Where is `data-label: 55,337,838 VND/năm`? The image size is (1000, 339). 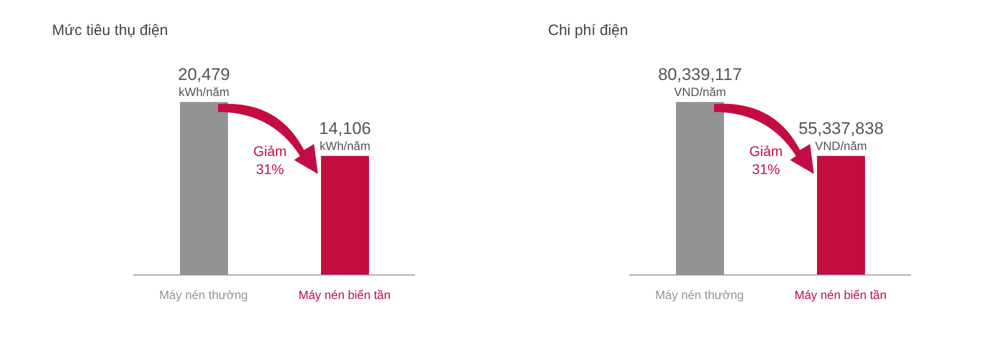
data-label: 55,337,838 VND/năm is located at coordinates (841, 135).